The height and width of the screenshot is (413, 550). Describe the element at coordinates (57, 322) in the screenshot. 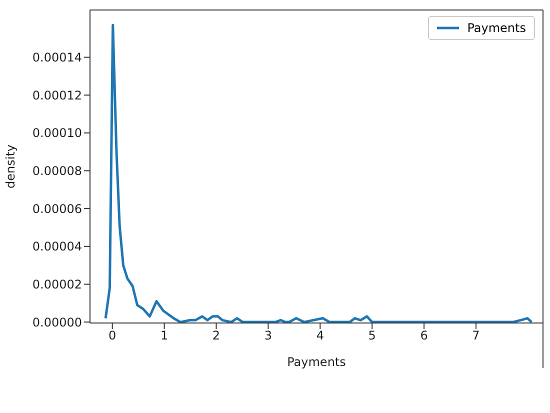

I see `y-tick-label: 0.00000` at that location.